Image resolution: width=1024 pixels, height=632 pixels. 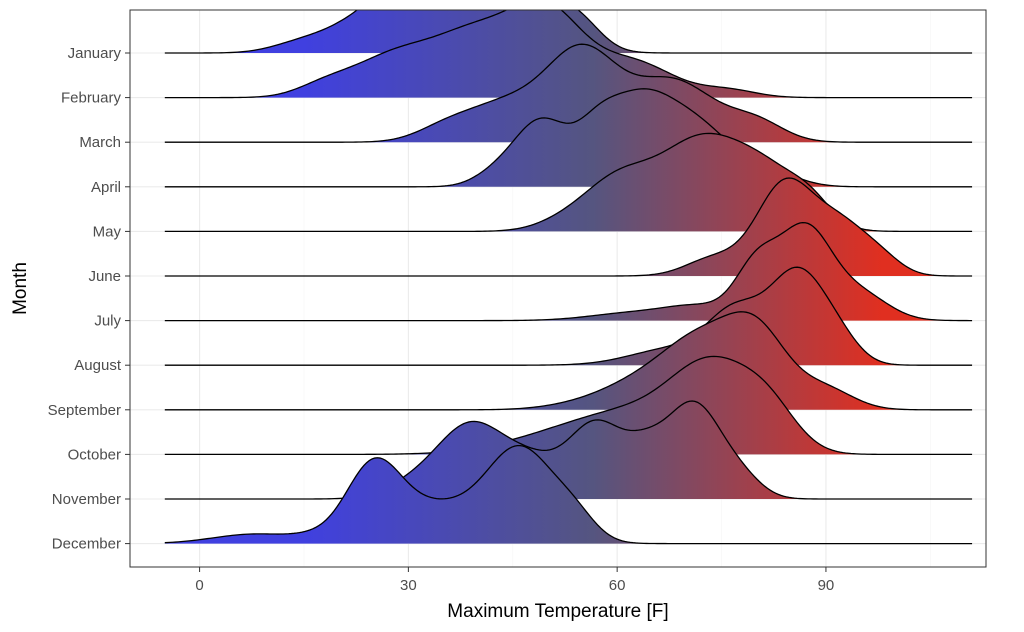 I want to click on y-tick-label: December, so click(x=86, y=544).